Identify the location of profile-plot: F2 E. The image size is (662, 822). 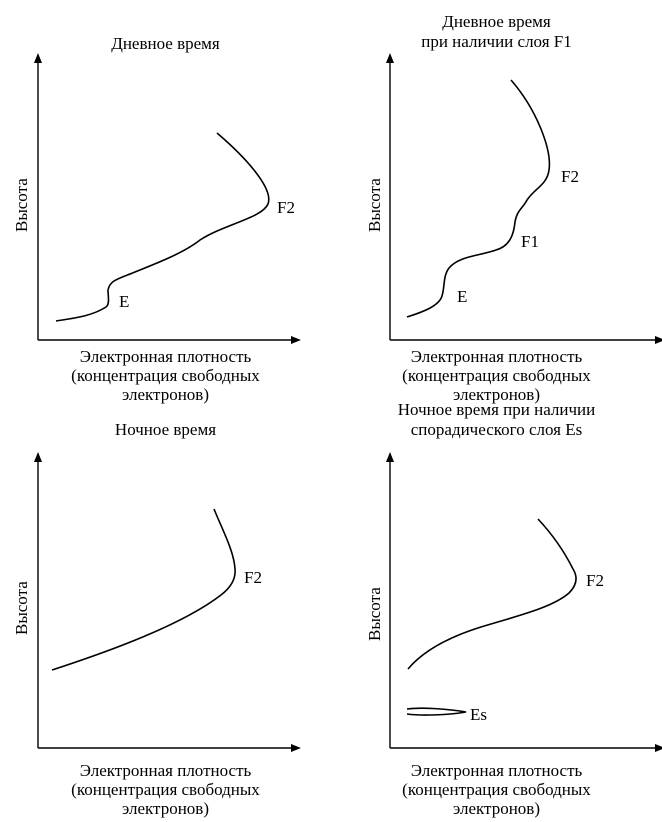
(167, 198).